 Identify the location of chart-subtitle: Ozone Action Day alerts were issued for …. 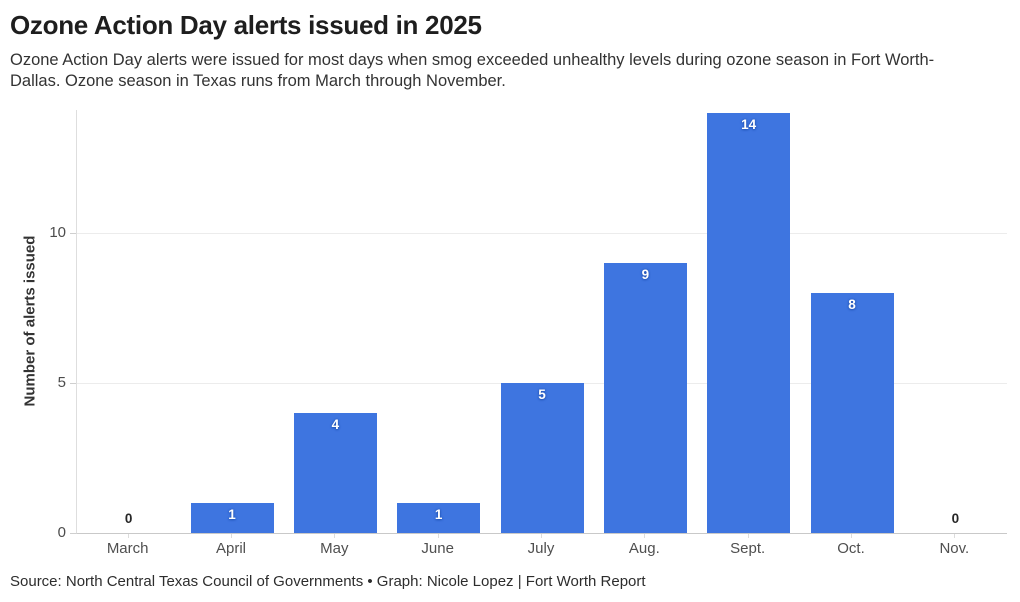
(472, 70).